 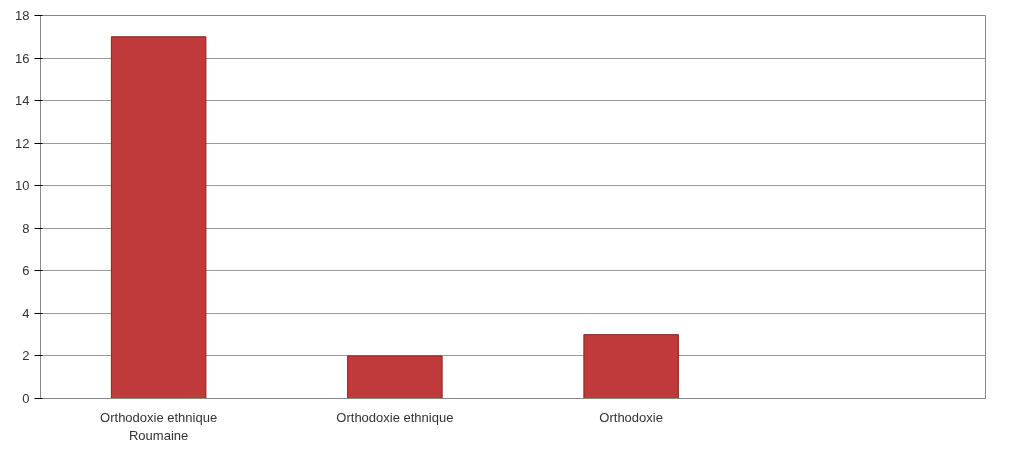 What do you see at coordinates (22, 15) in the screenshot?
I see `y-tick-label: 18` at bounding box center [22, 15].